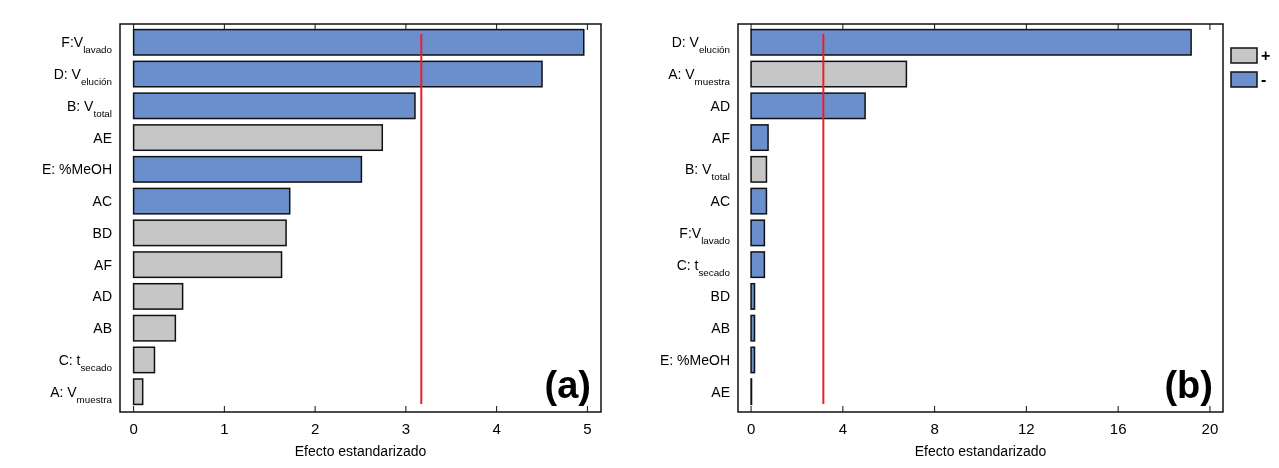 This screenshot has width=1279, height=468. Describe the element at coordinates (1210, 428) in the screenshot. I see `x-tick-label: 20` at that location.